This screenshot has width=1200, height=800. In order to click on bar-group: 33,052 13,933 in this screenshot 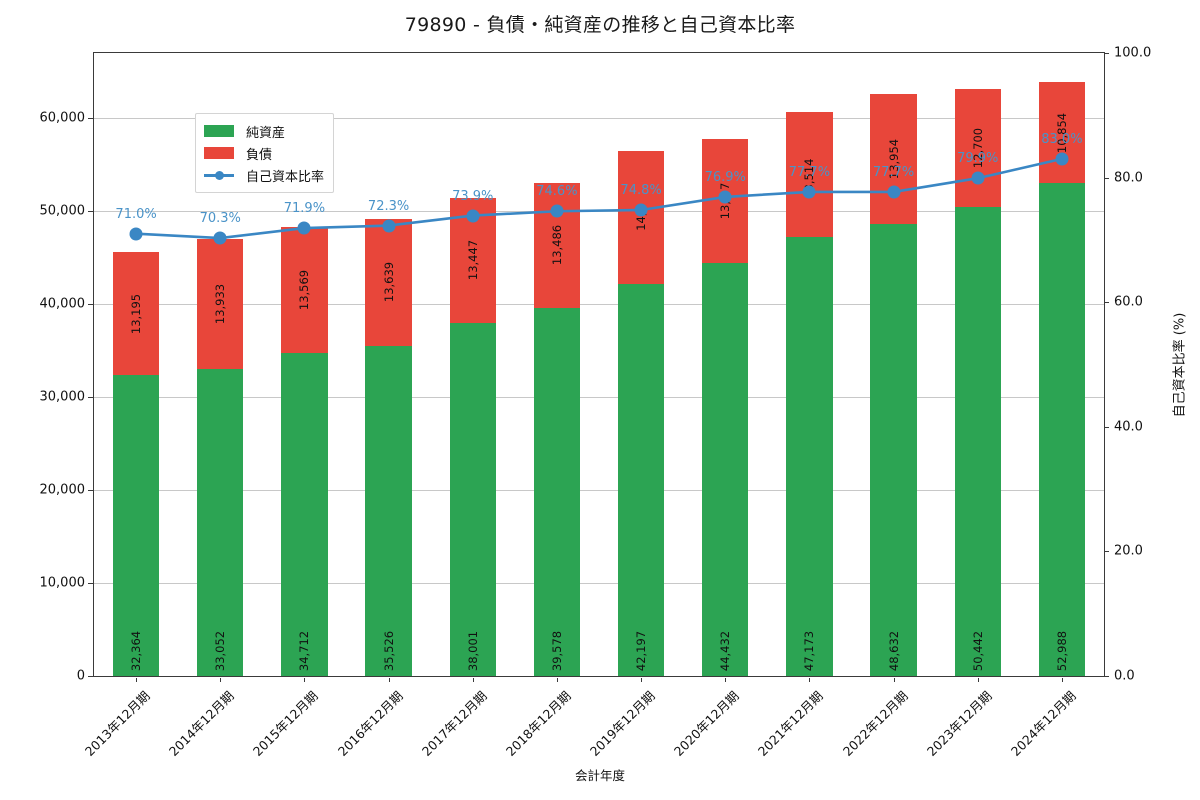, I will do `click(220, 364)`.